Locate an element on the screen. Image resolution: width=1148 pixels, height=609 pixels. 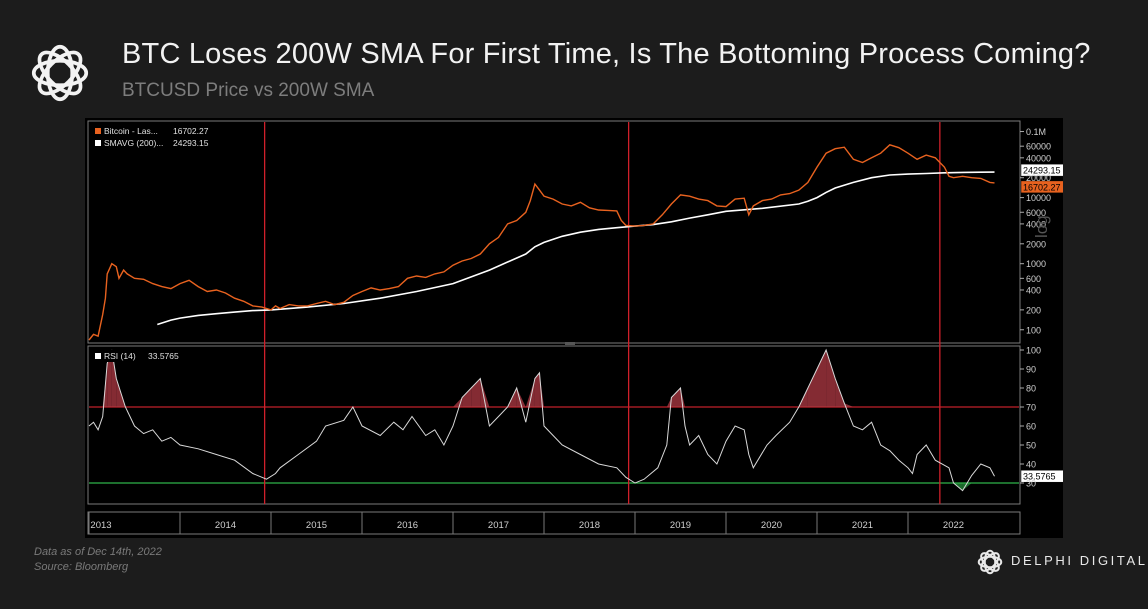
rsi-tick-label: 40 is located at coordinates (1031, 465).